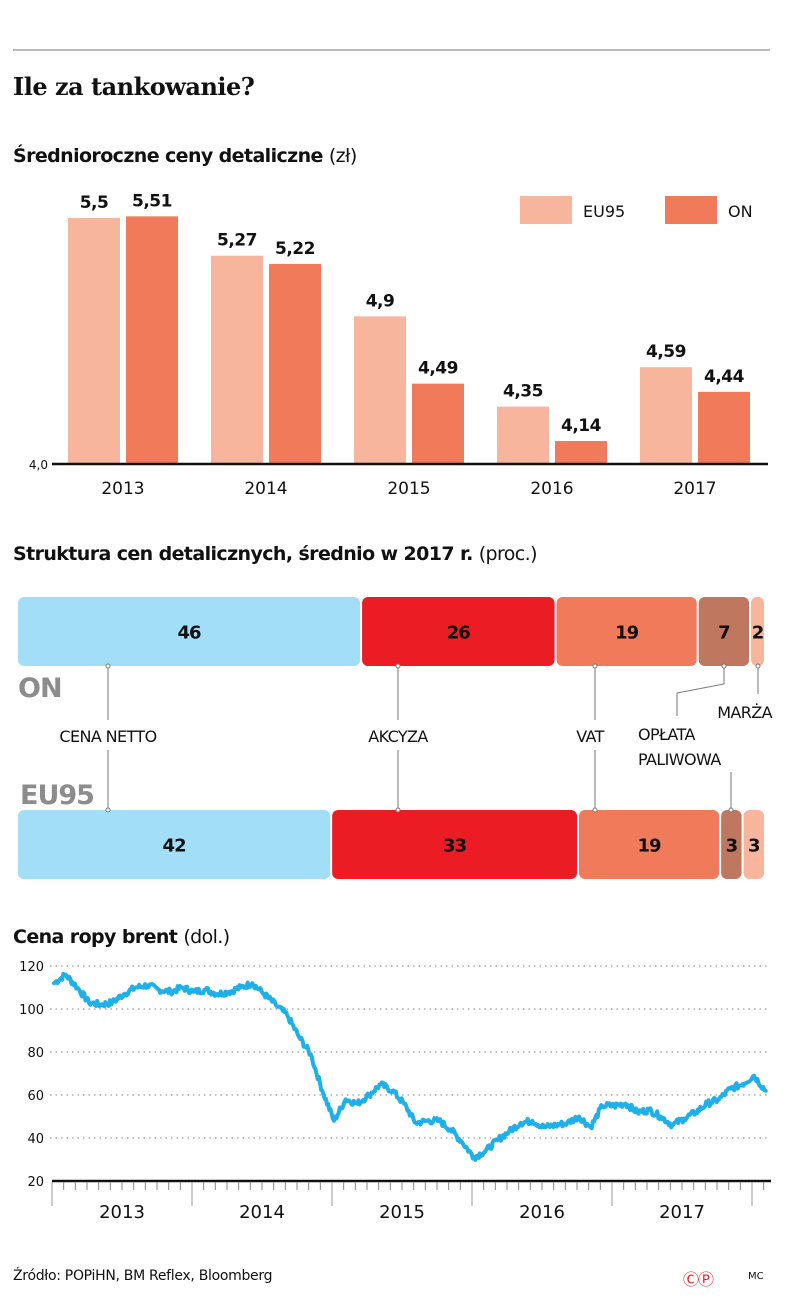  What do you see at coordinates (604, 211) in the screenshot?
I see `legend-label-eu95: EU95` at bounding box center [604, 211].